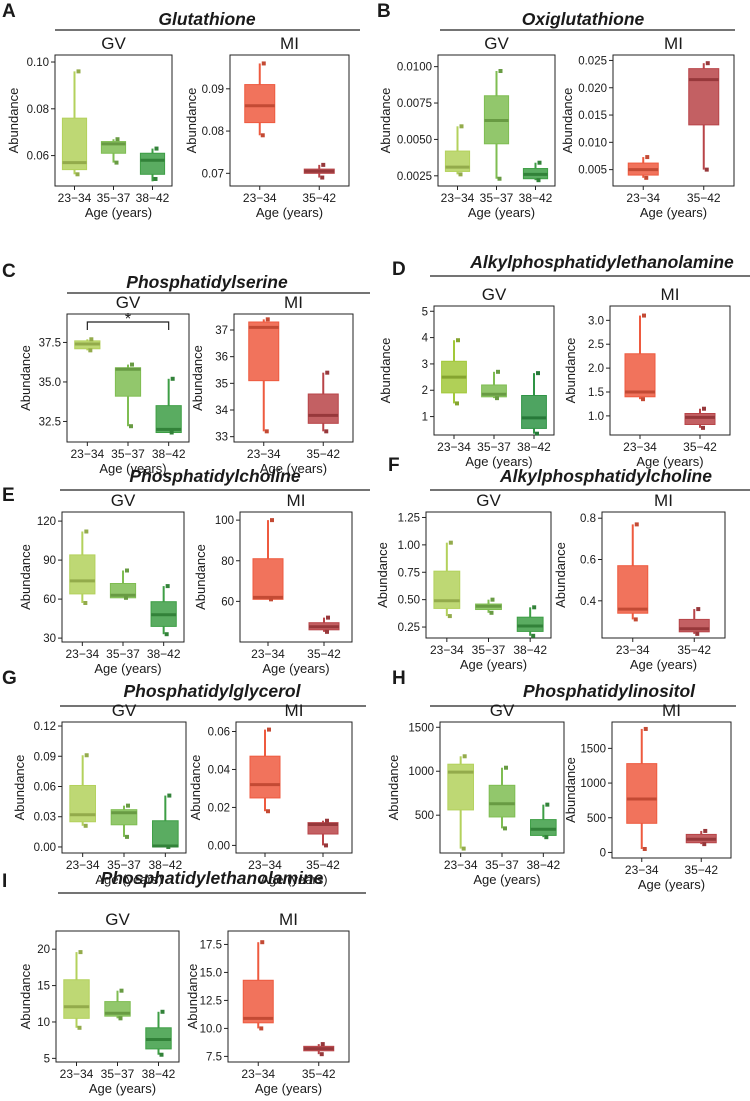  I want to click on y-tick-label: 1.25, so click(409, 518).